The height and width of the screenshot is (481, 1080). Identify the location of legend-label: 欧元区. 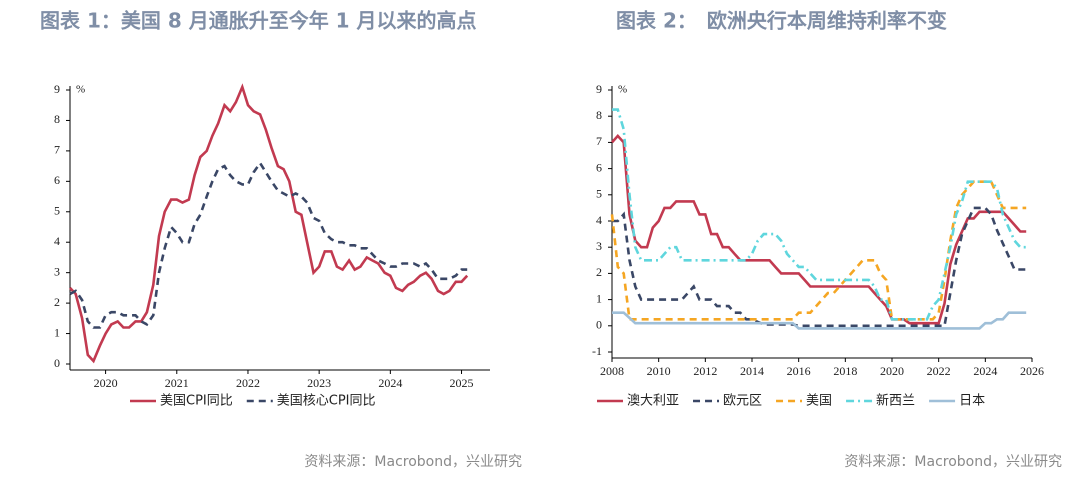
(742, 401).